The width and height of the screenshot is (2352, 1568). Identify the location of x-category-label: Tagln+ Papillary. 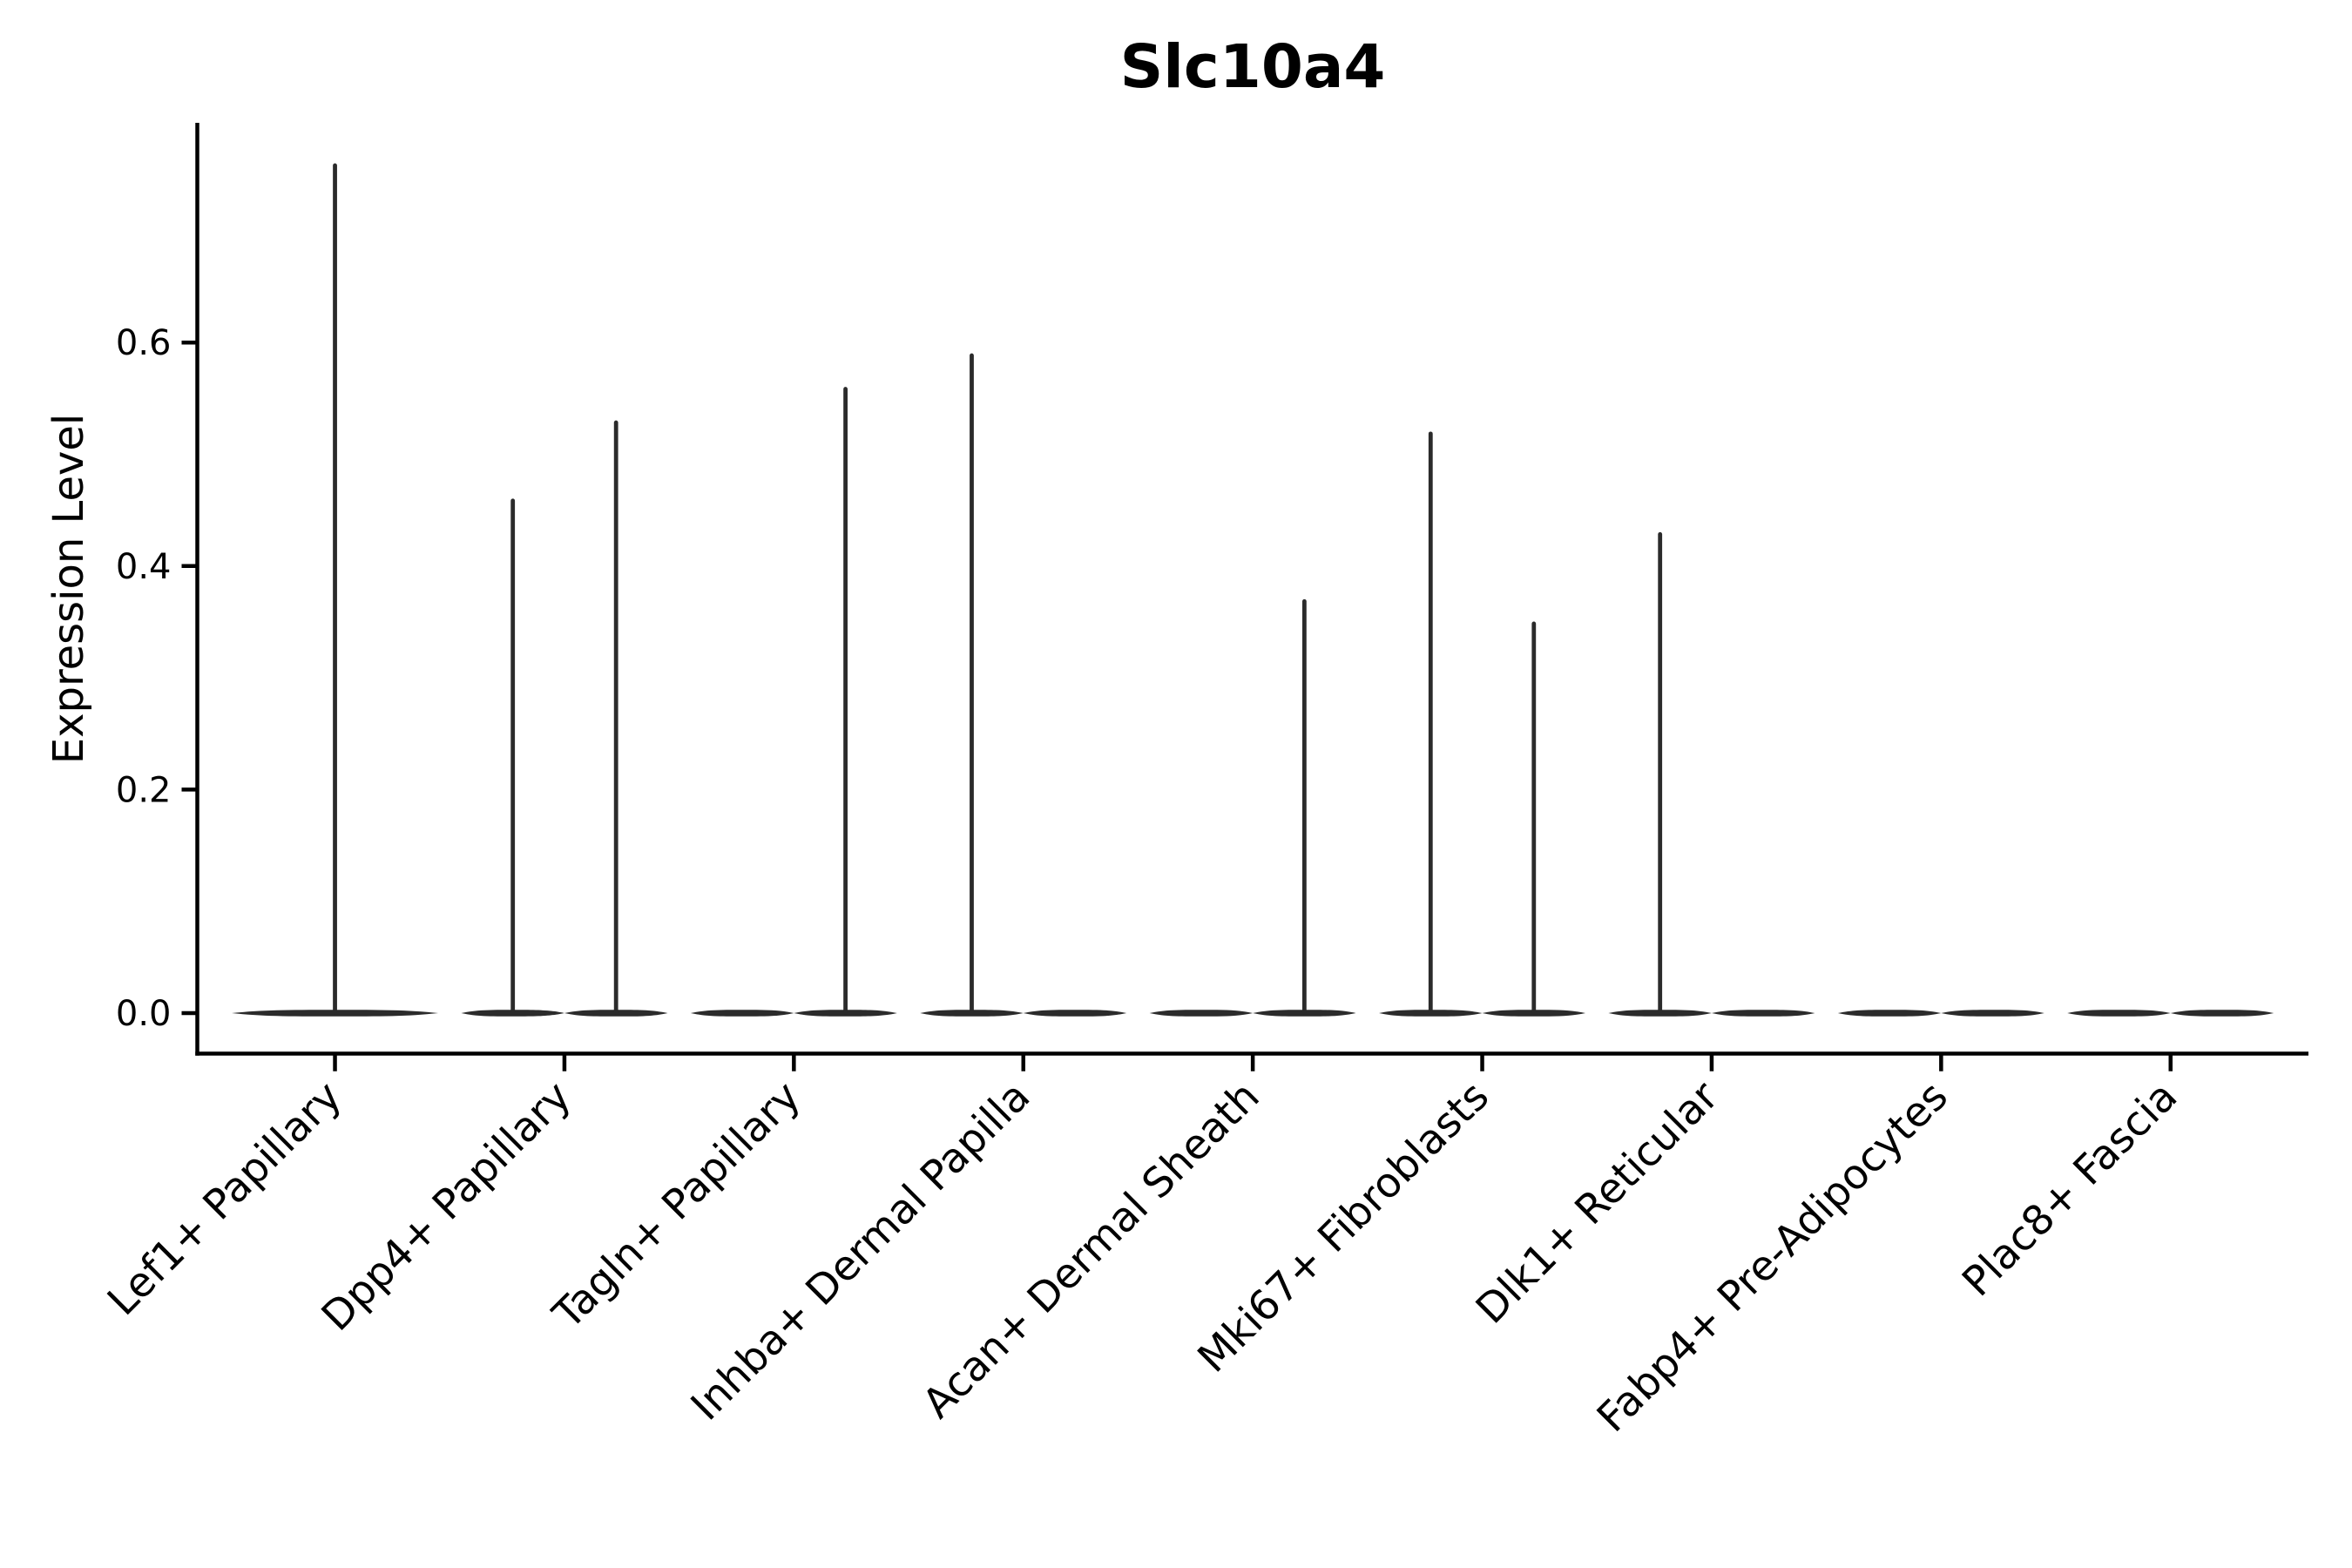
(677, 1205).